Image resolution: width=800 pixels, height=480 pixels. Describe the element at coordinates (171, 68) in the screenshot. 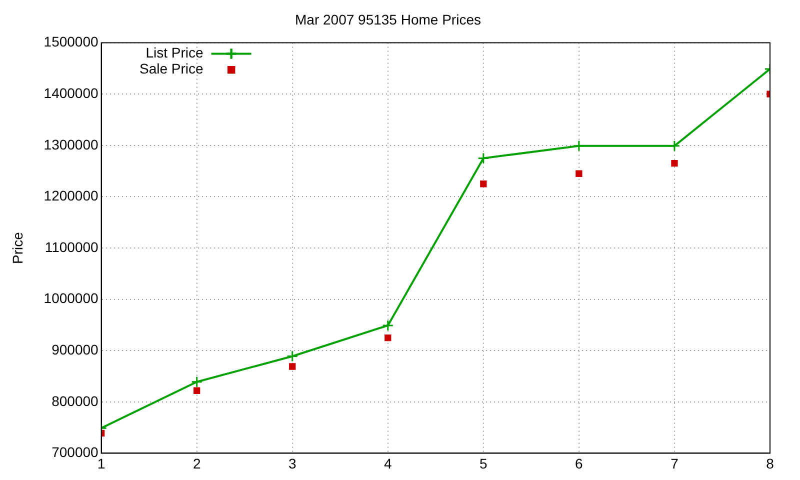

I see `legend-label: Sale Price` at that location.